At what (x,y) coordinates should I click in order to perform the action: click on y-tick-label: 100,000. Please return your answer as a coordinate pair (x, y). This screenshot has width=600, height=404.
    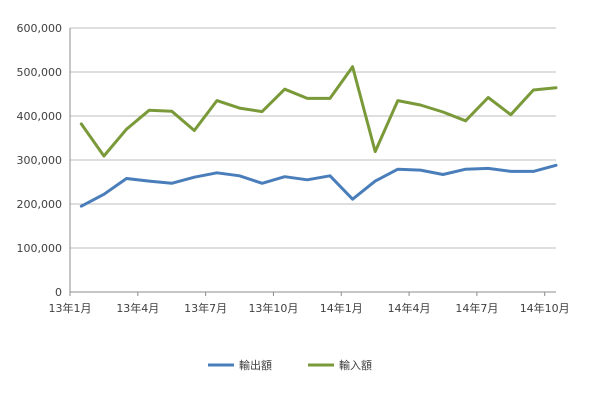
    Looking at the image, I should click on (40, 248).